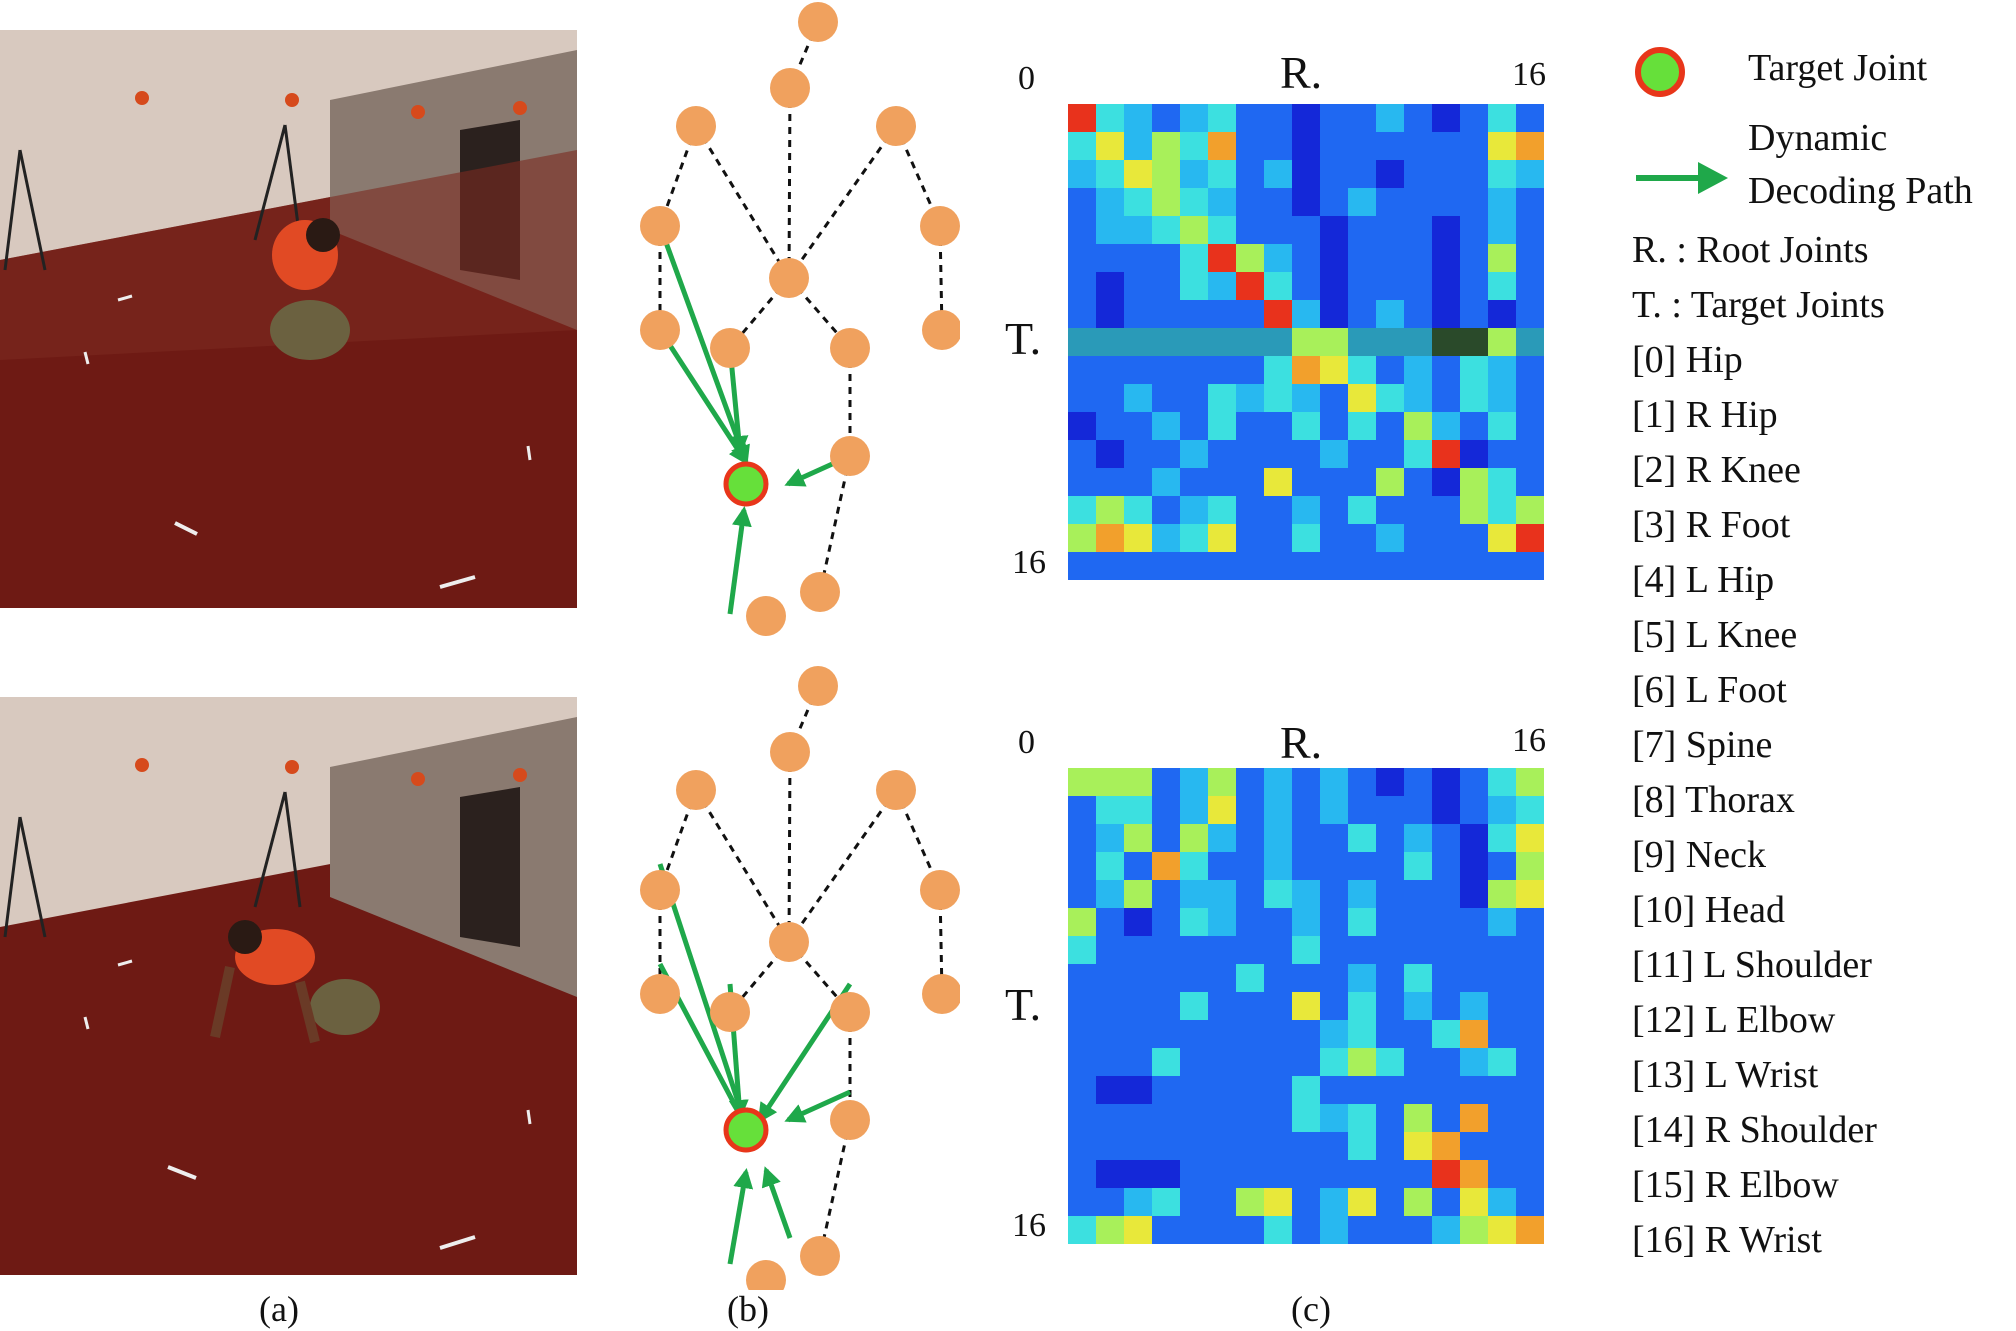  I want to click on joint-label-15: [15] R Elbow, so click(1735, 1185).